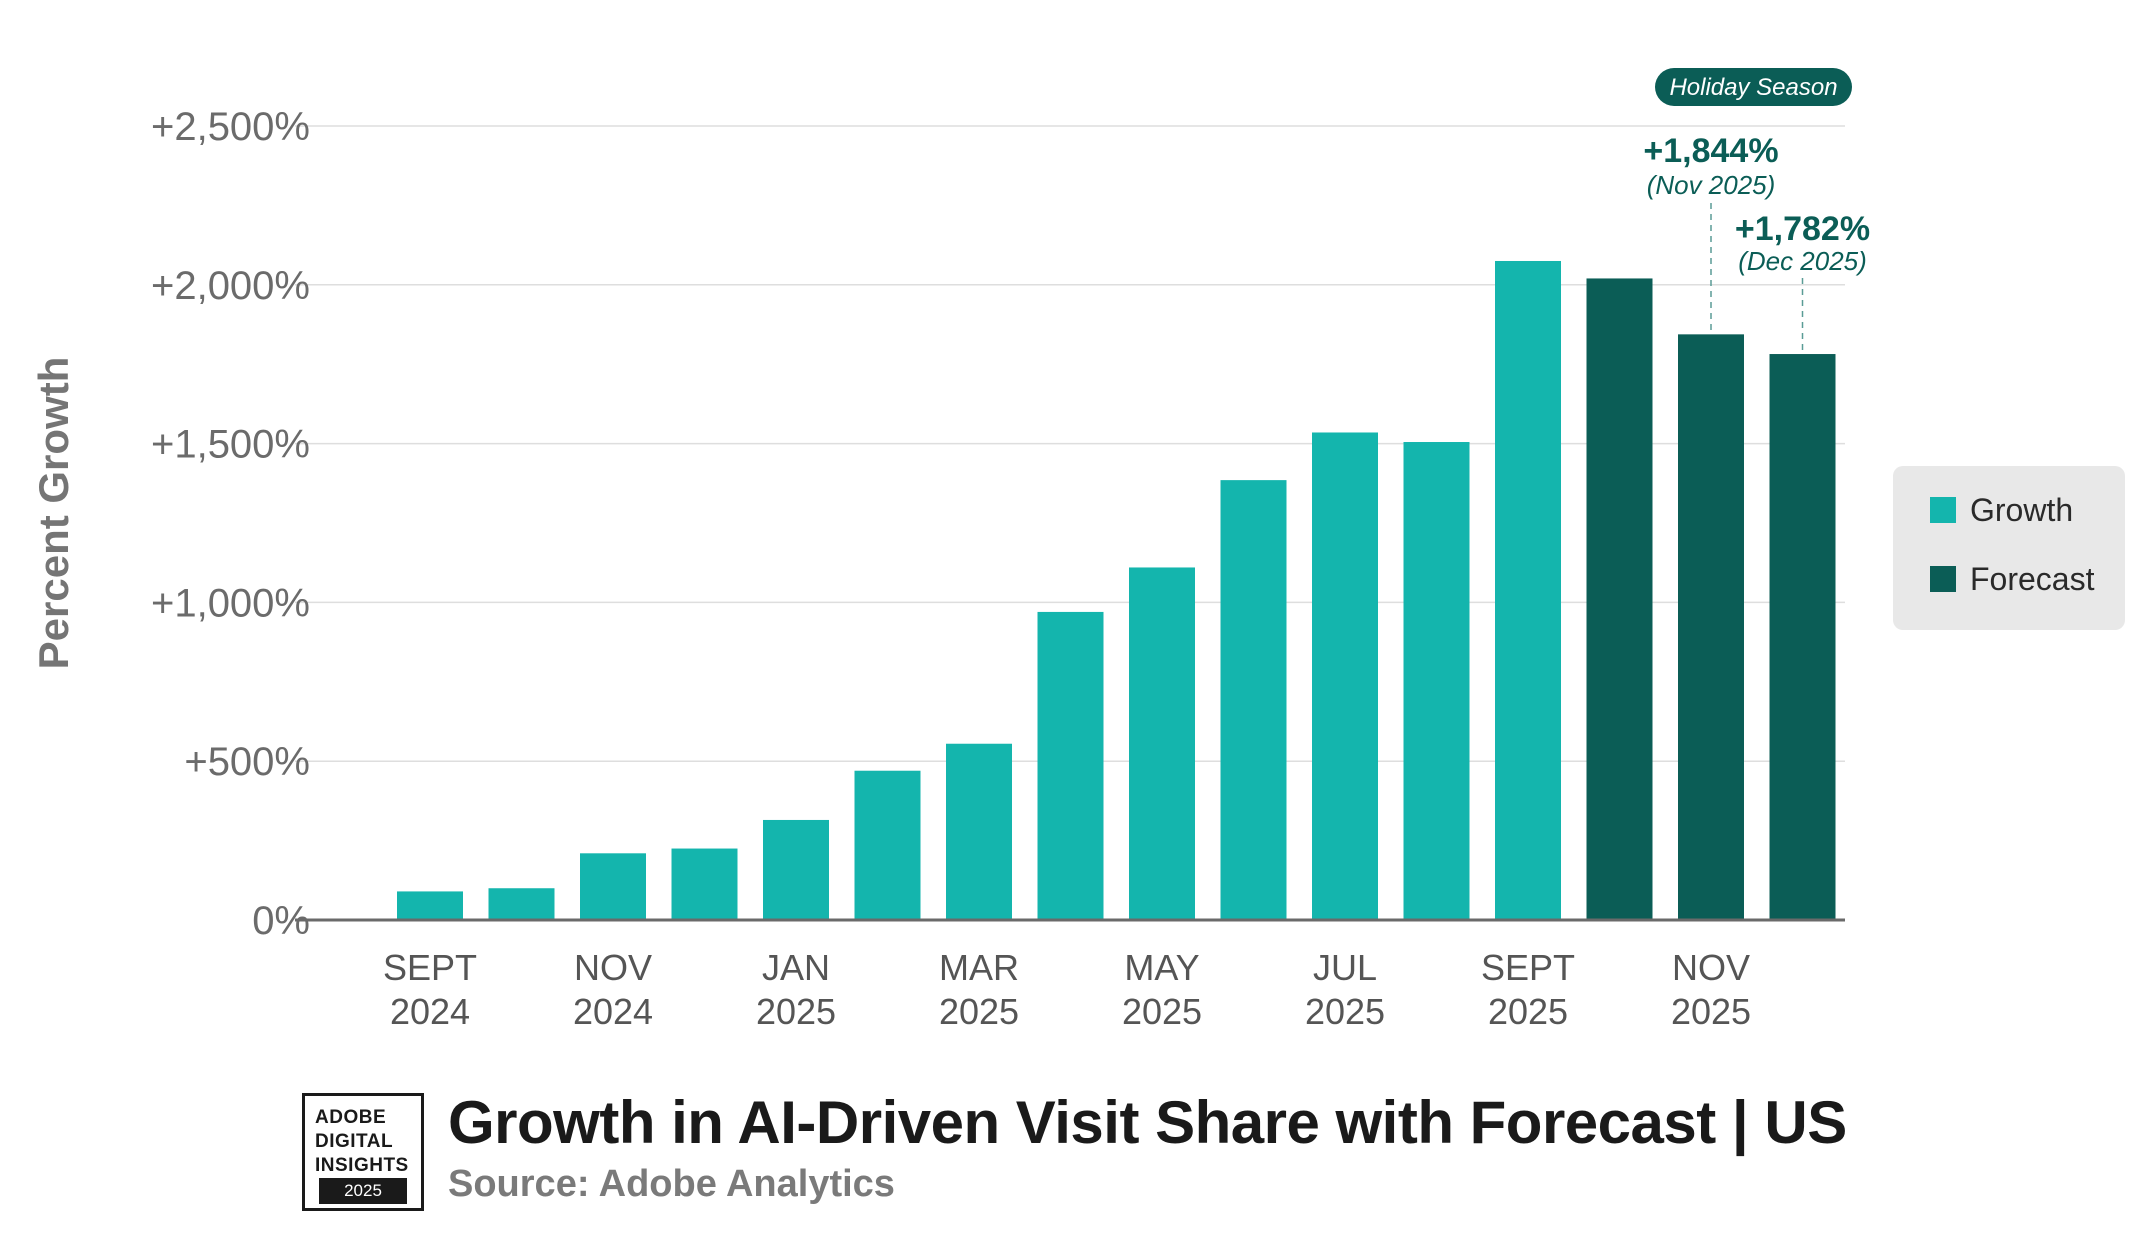 Image resolution: width=2139 pixels, height=1251 pixels. I want to click on legend-swatch-forecast, so click(1943, 579).